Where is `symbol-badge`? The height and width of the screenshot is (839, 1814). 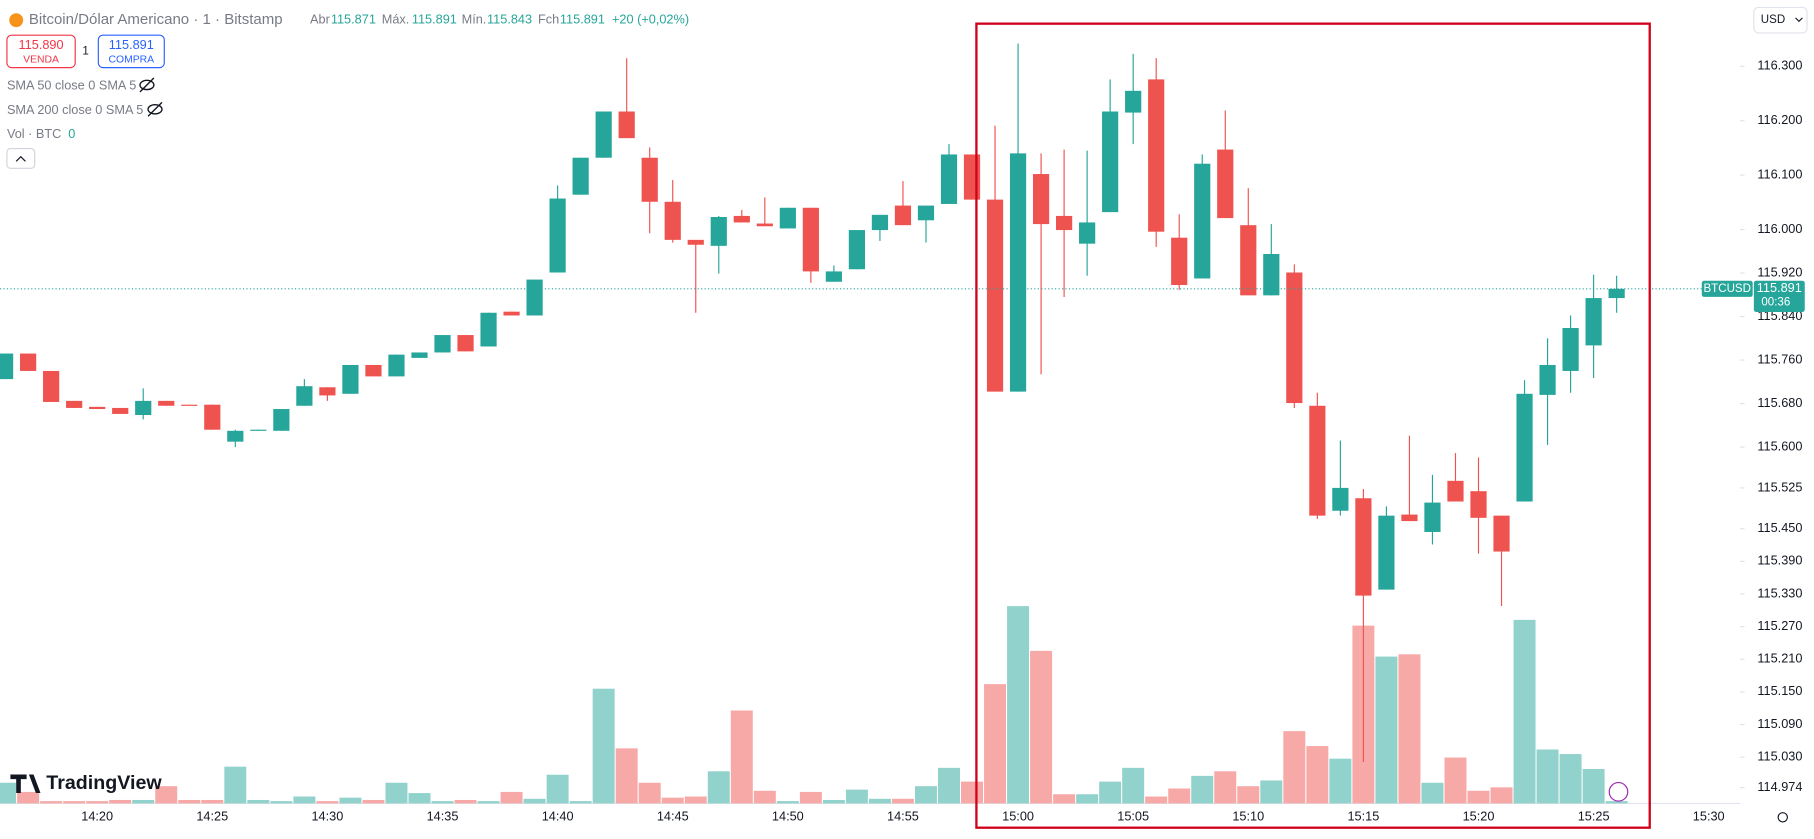 symbol-badge is located at coordinates (1727, 288).